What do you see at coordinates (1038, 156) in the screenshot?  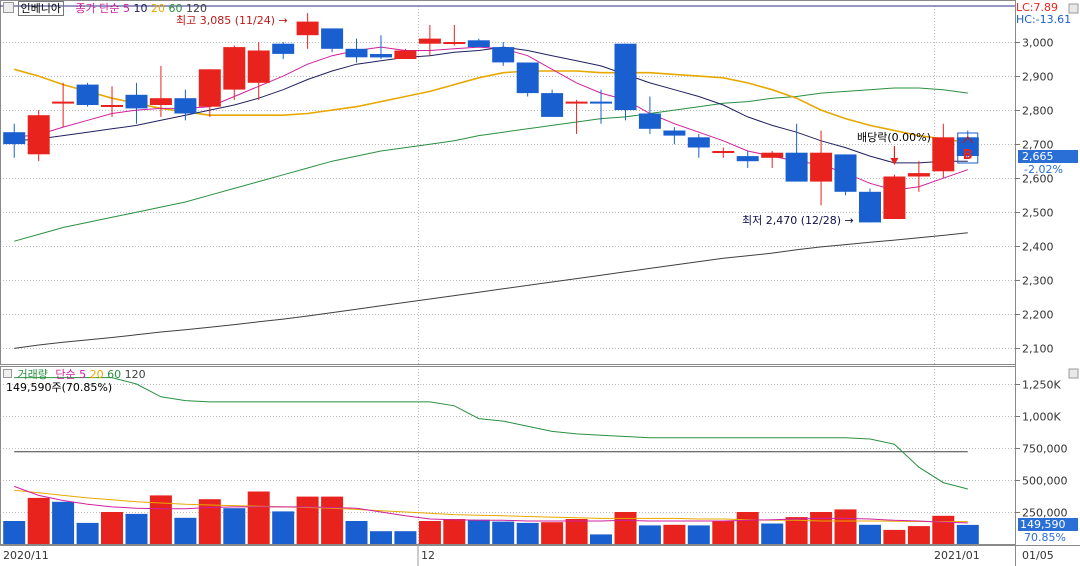 I see `current-price-label: 2,665` at bounding box center [1038, 156].